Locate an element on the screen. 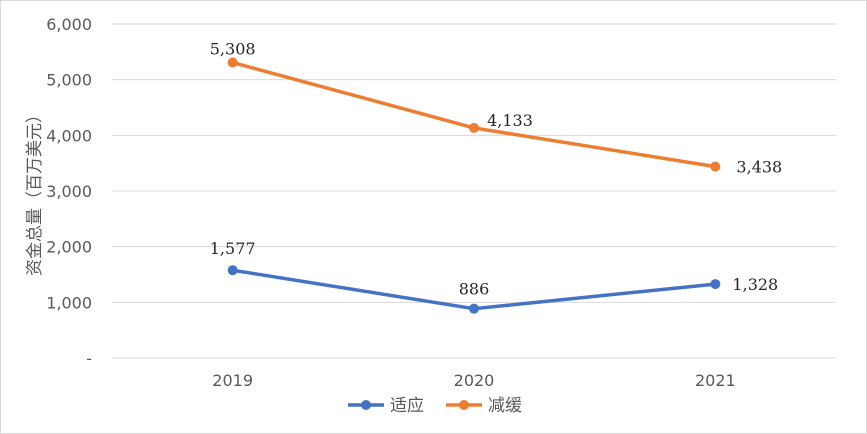  data-label: 1,328 is located at coordinates (755, 284).